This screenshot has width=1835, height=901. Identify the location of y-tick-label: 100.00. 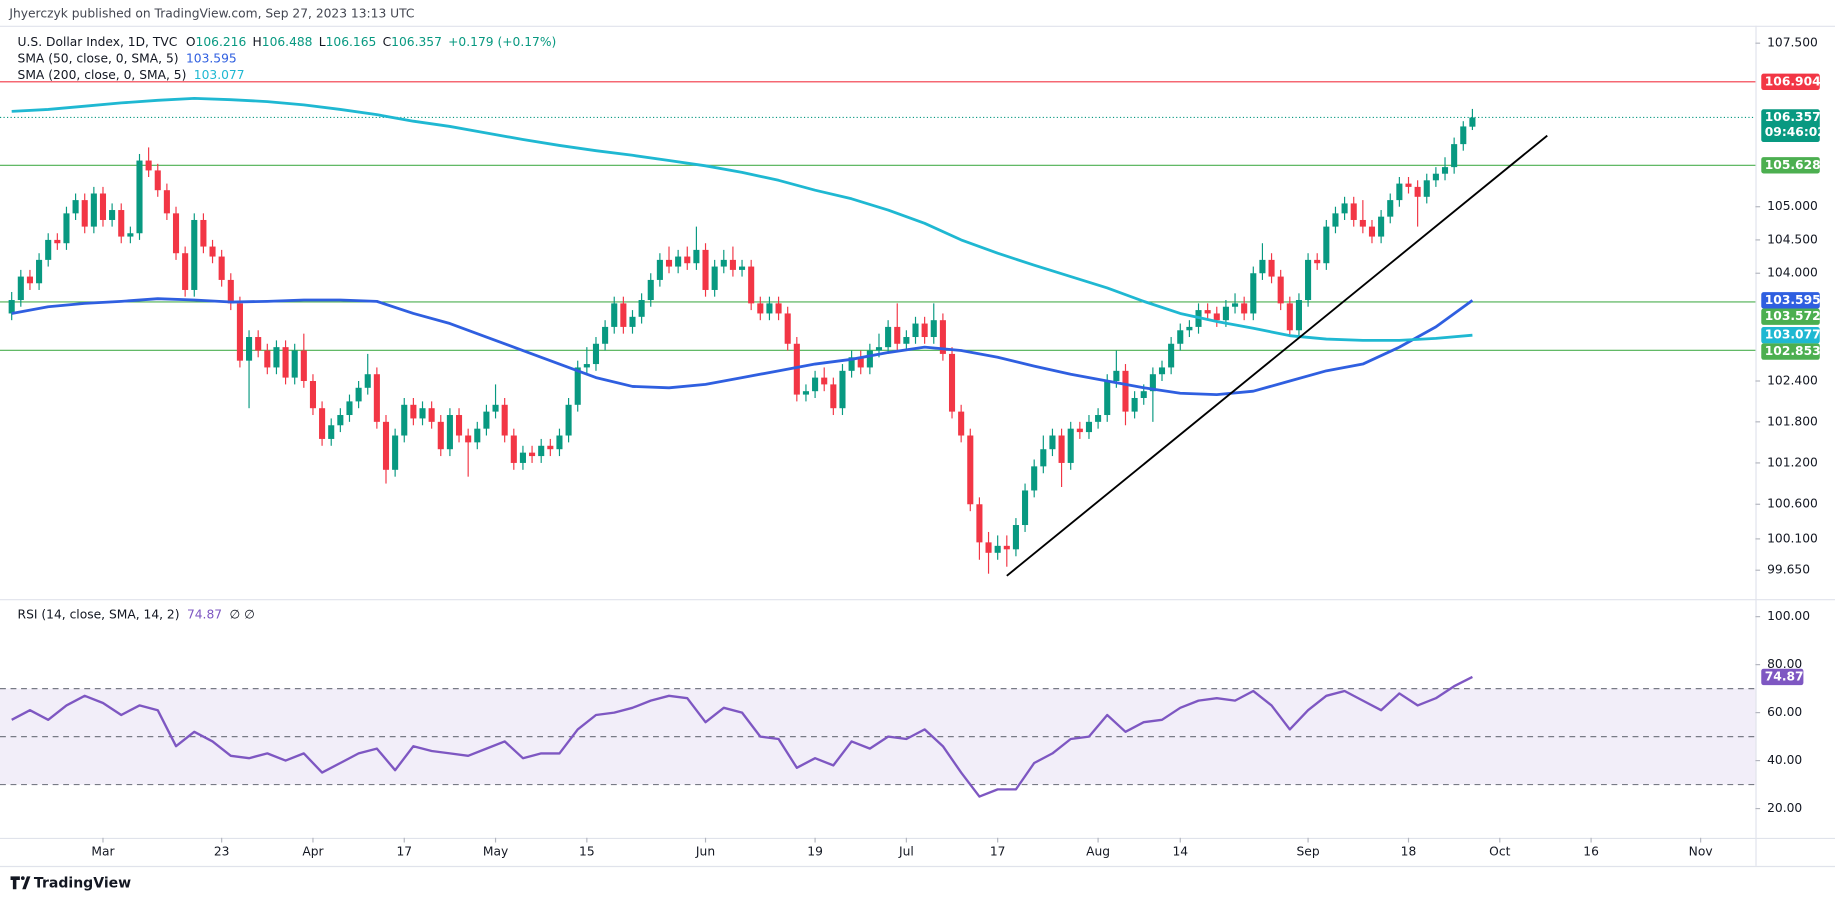
(1788, 616).